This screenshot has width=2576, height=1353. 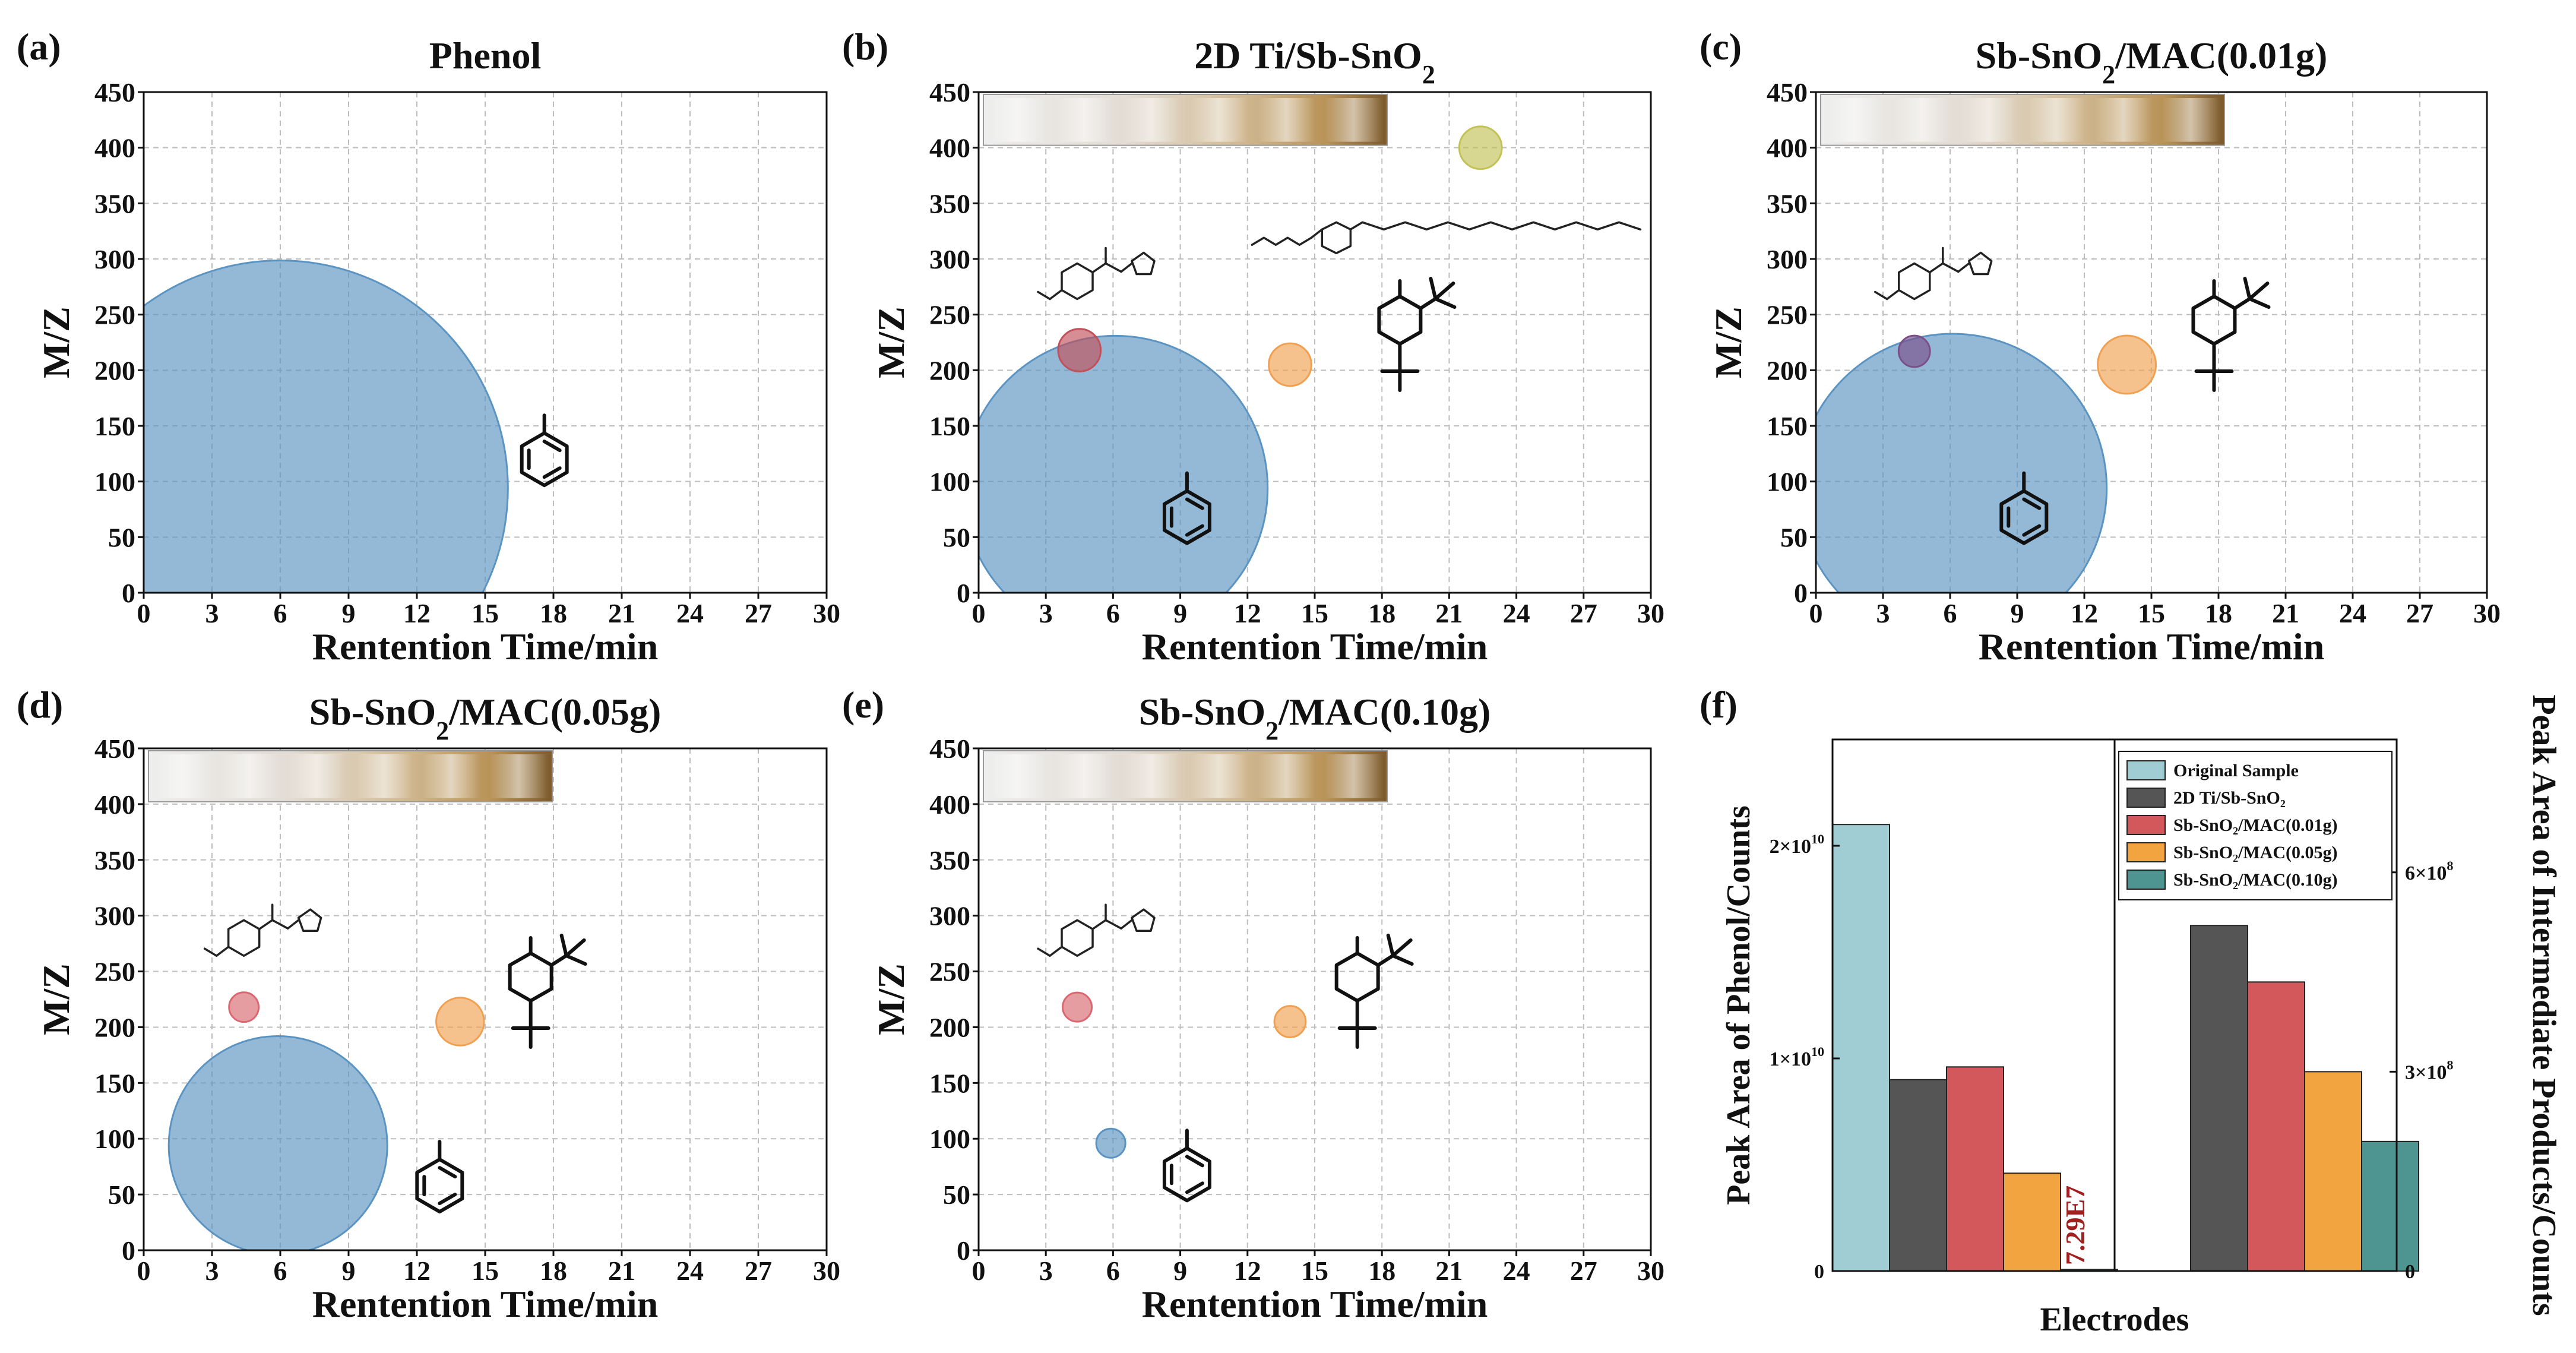 I want to click on bar-intermediate-sb-sno2-mac-0-10g-, so click(x=2390, y=1206).